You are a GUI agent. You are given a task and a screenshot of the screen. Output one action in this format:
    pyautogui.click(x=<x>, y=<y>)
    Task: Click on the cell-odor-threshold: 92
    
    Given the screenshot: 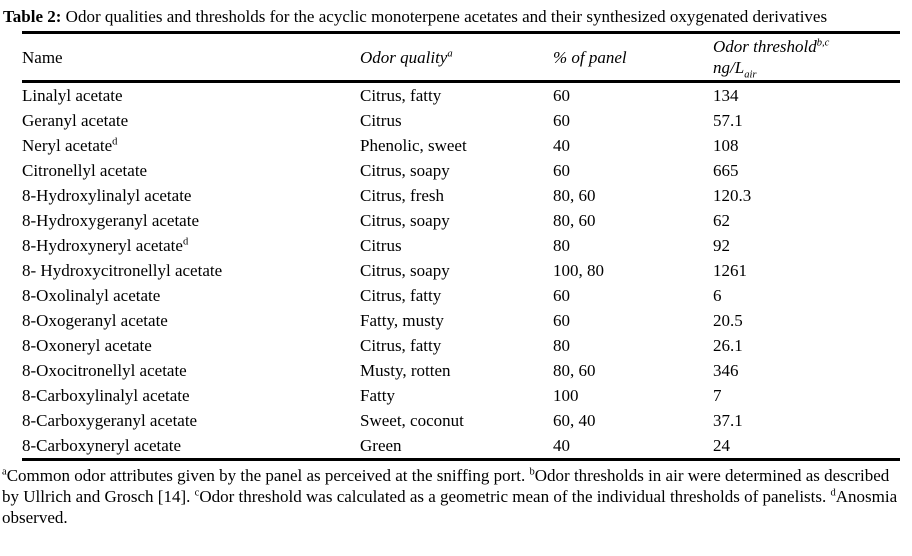 What is the action you would take?
    pyautogui.click(x=721, y=245)
    